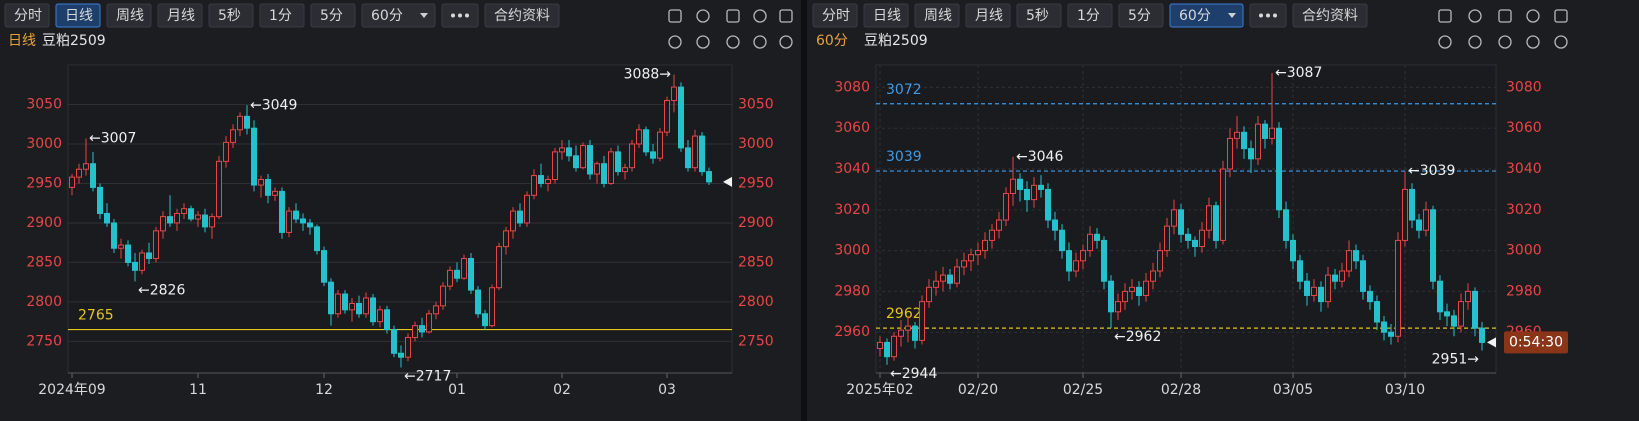 The height and width of the screenshot is (421, 1639). I want to click on divider, so click(804, 210).